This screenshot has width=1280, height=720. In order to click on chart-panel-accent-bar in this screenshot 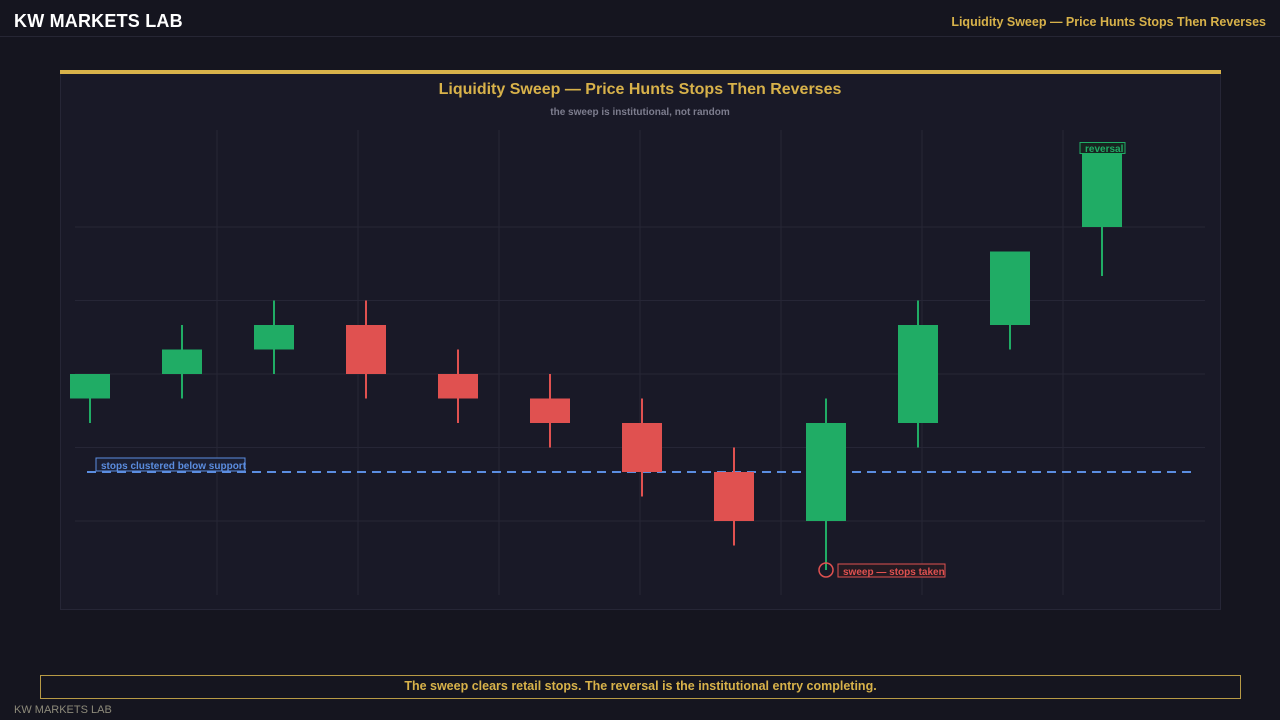, I will do `click(640, 72)`.